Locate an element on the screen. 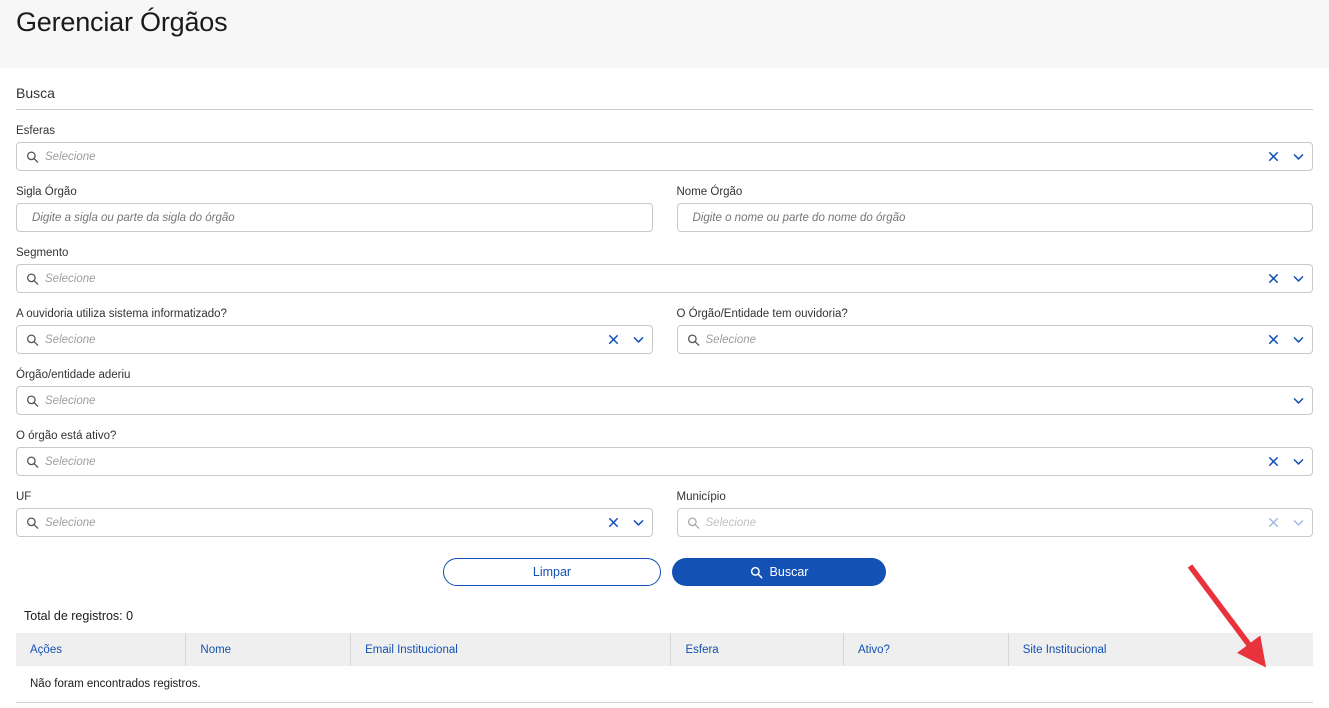 The height and width of the screenshot is (708, 1329). field-label-aderiu: Órgão/entidade aderiu is located at coordinates (73, 375).